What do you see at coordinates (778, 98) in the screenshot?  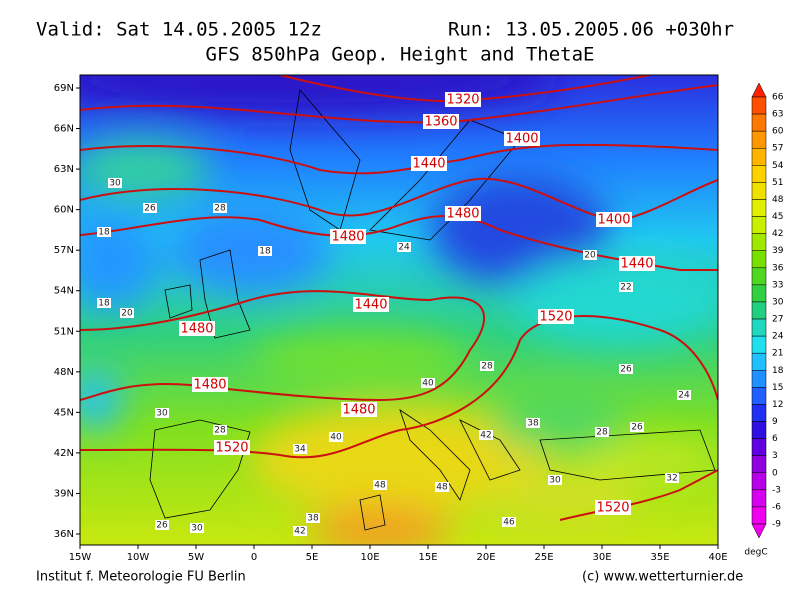 I see `colorbar-label: 66` at bounding box center [778, 98].